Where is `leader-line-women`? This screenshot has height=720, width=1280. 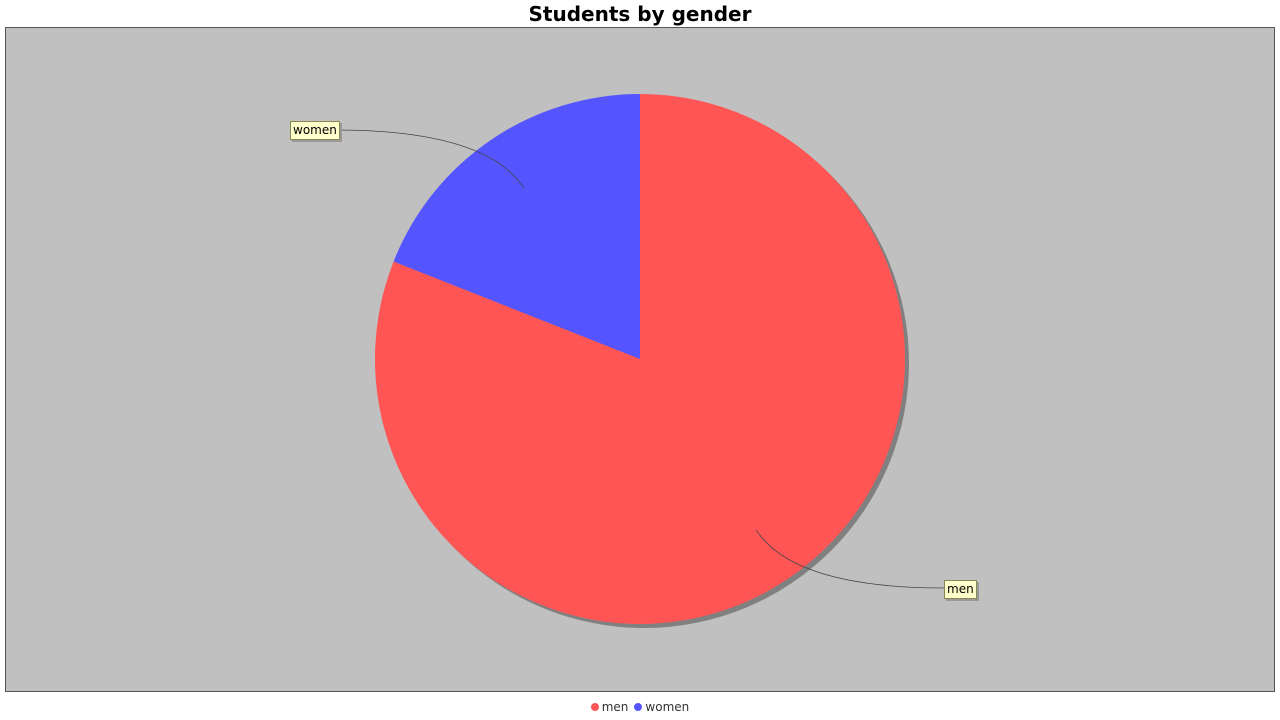
leader-line-women is located at coordinates (429, 159).